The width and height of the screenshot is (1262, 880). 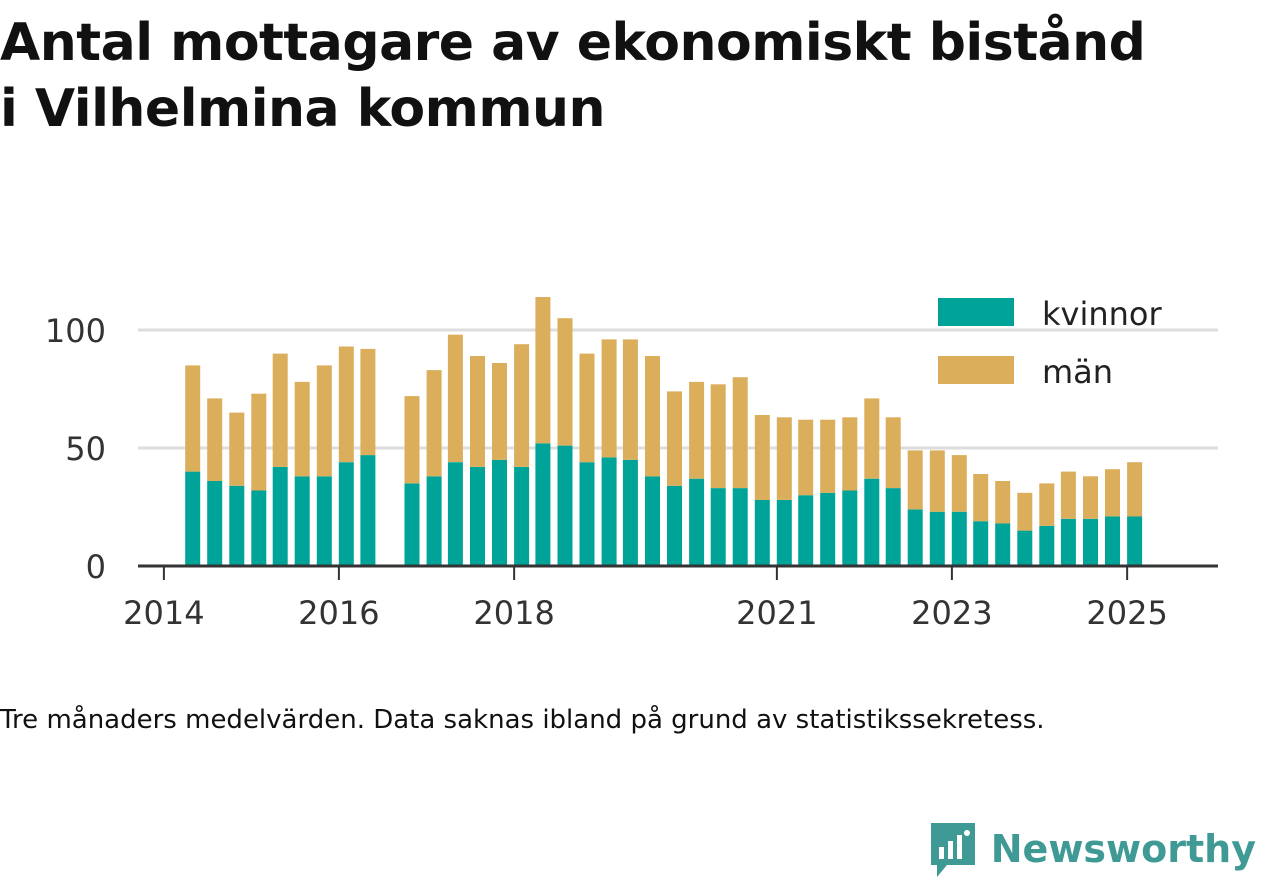 What do you see at coordinates (952, 850) in the screenshot?
I see `newsworthy-logo-icon` at bounding box center [952, 850].